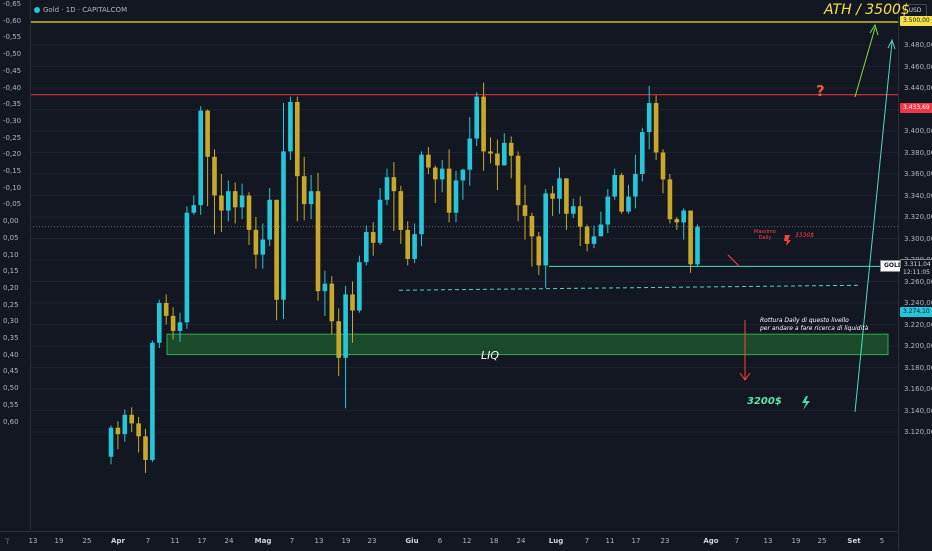  Describe the element at coordinates (610, 541) in the screenshot. I see `time-axis-label: 11` at that location.